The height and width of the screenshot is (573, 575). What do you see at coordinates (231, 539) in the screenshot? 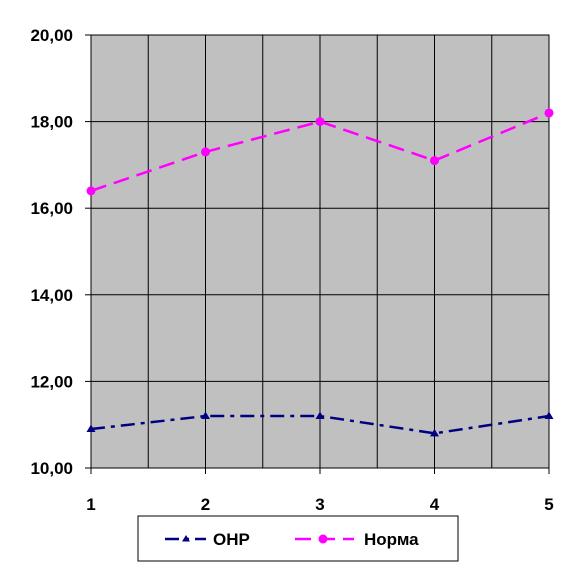
I see `legend-label-onr: ОНР` at bounding box center [231, 539].